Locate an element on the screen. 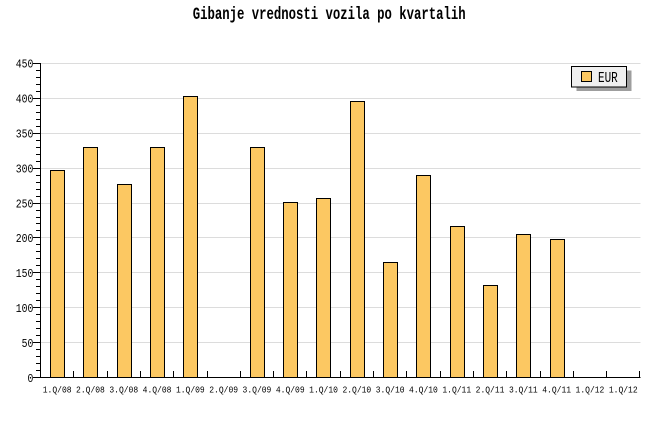 The image size is (660, 440). svg-text: 4.Q/10 is located at coordinates (423, 390).